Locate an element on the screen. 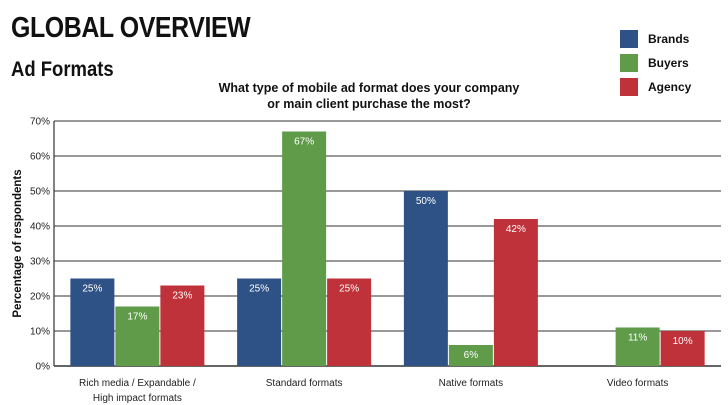 The width and height of the screenshot is (728, 405). data-label-buyers-0: 17% is located at coordinates (137, 317).